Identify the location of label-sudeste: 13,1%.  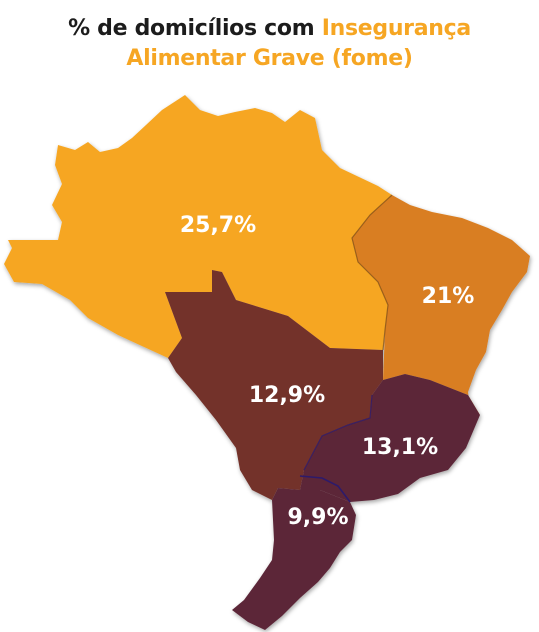
(400, 447).